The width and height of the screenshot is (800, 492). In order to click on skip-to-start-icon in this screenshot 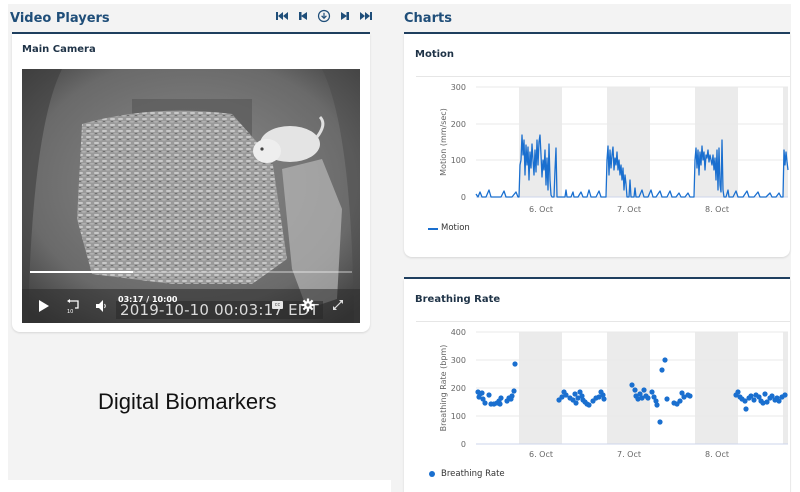, I will do `click(282, 16)`.